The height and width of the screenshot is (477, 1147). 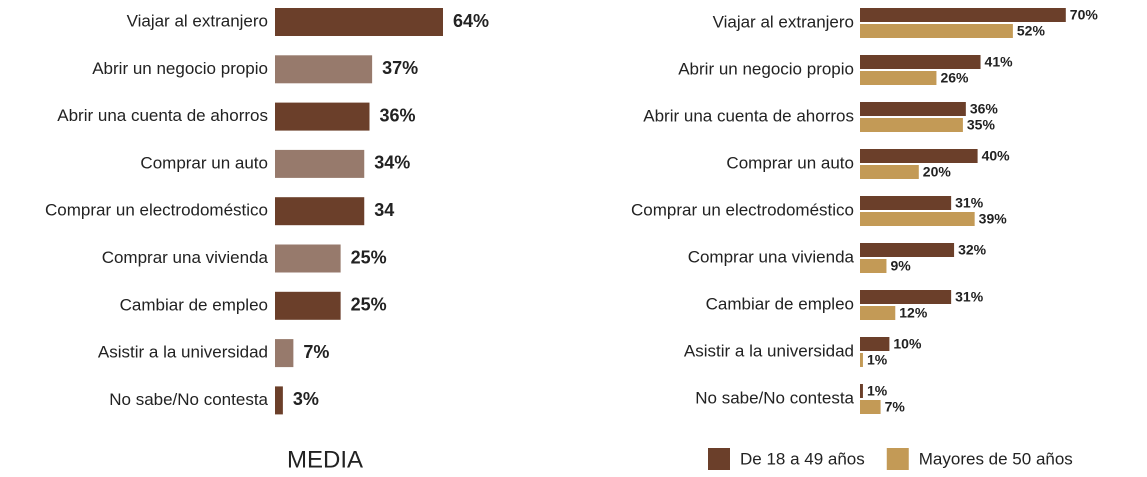 What do you see at coordinates (981, 125) in the screenshot?
I see `value-label: 35%` at bounding box center [981, 125].